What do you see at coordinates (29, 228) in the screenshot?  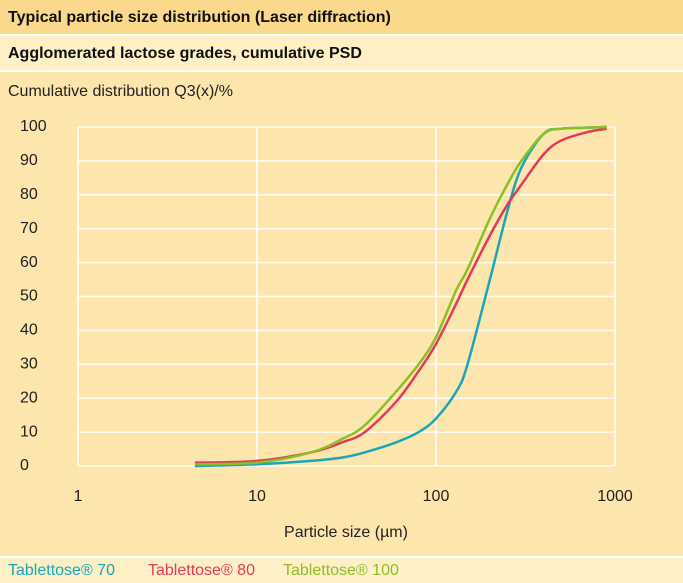 I see `y-tick-label: 70` at bounding box center [29, 228].